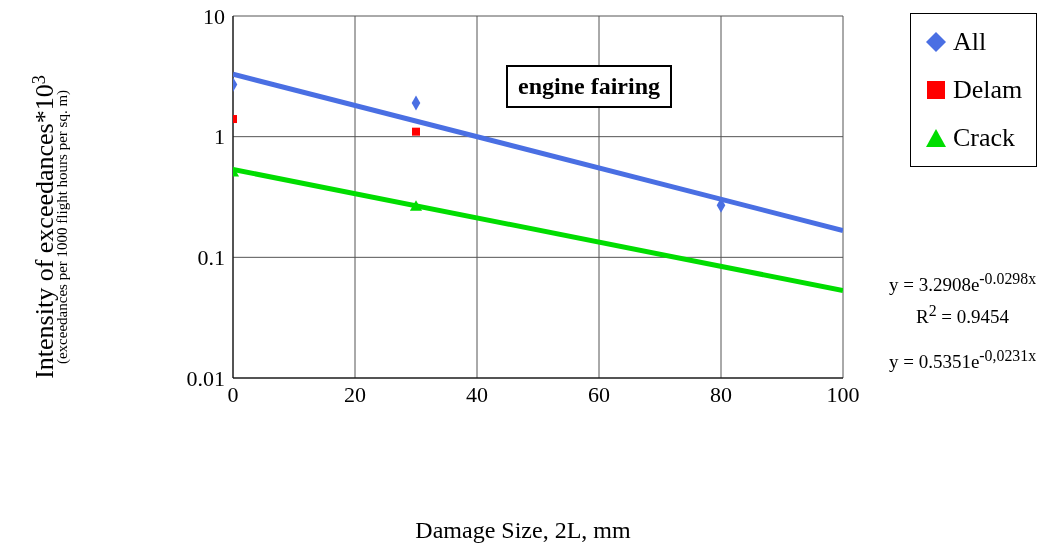 Image resolution: width=1064 pixels, height=556 pixels. What do you see at coordinates (970, 42) in the screenshot?
I see `legend-label: All` at bounding box center [970, 42].